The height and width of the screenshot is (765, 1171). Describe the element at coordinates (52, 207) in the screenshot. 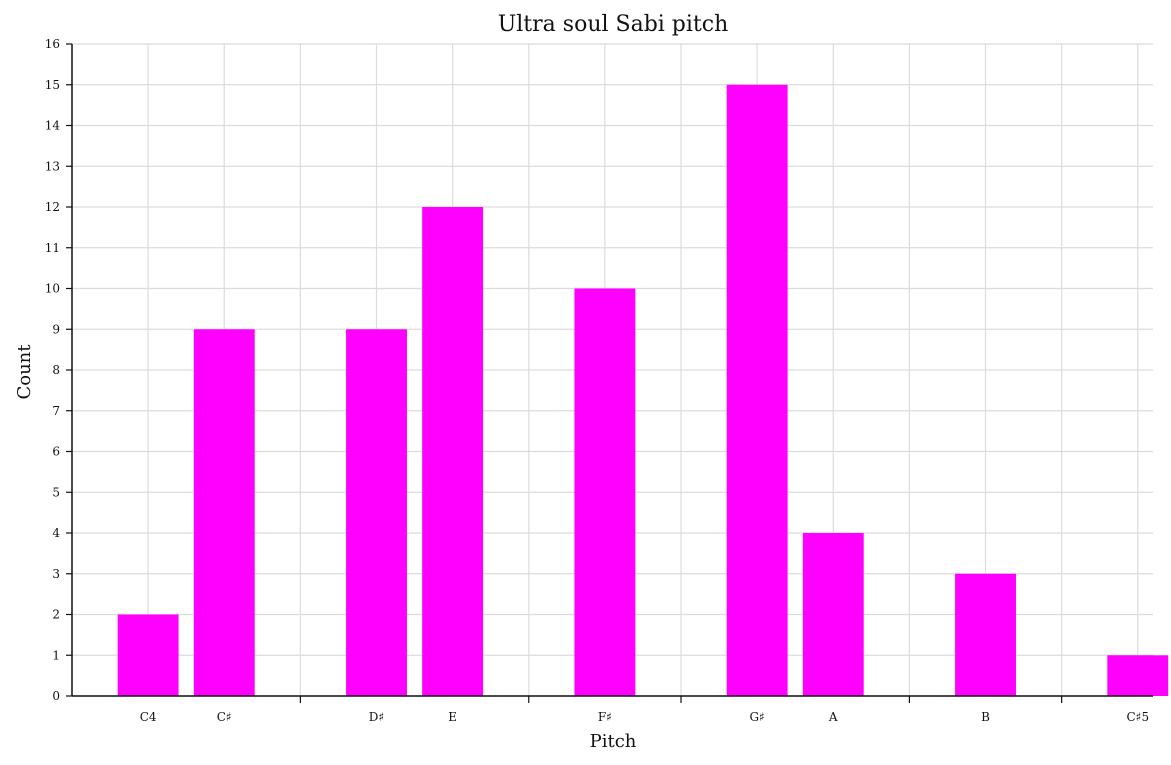

I see `y-tick-label: 12` at that location.